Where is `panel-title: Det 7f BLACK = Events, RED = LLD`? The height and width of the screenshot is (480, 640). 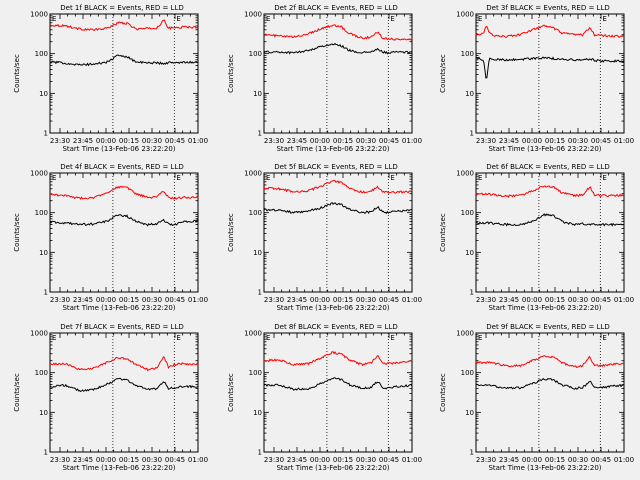
panel-title: Det 7f BLACK = Events, RED = LLD is located at coordinates (121, 327).